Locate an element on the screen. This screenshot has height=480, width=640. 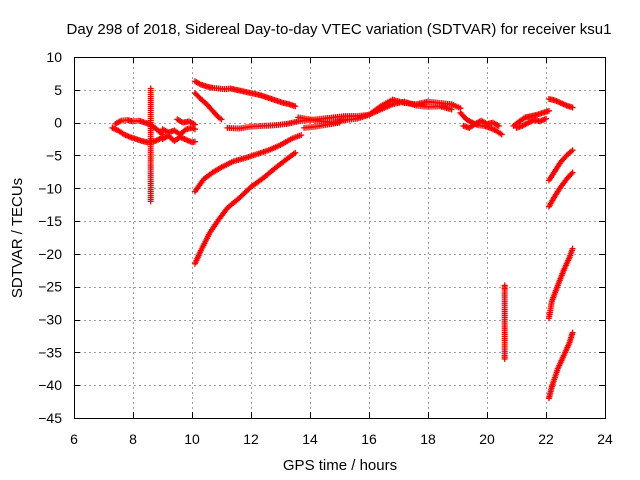
x-tick-label: 16 is located at coordinates (369, 439).